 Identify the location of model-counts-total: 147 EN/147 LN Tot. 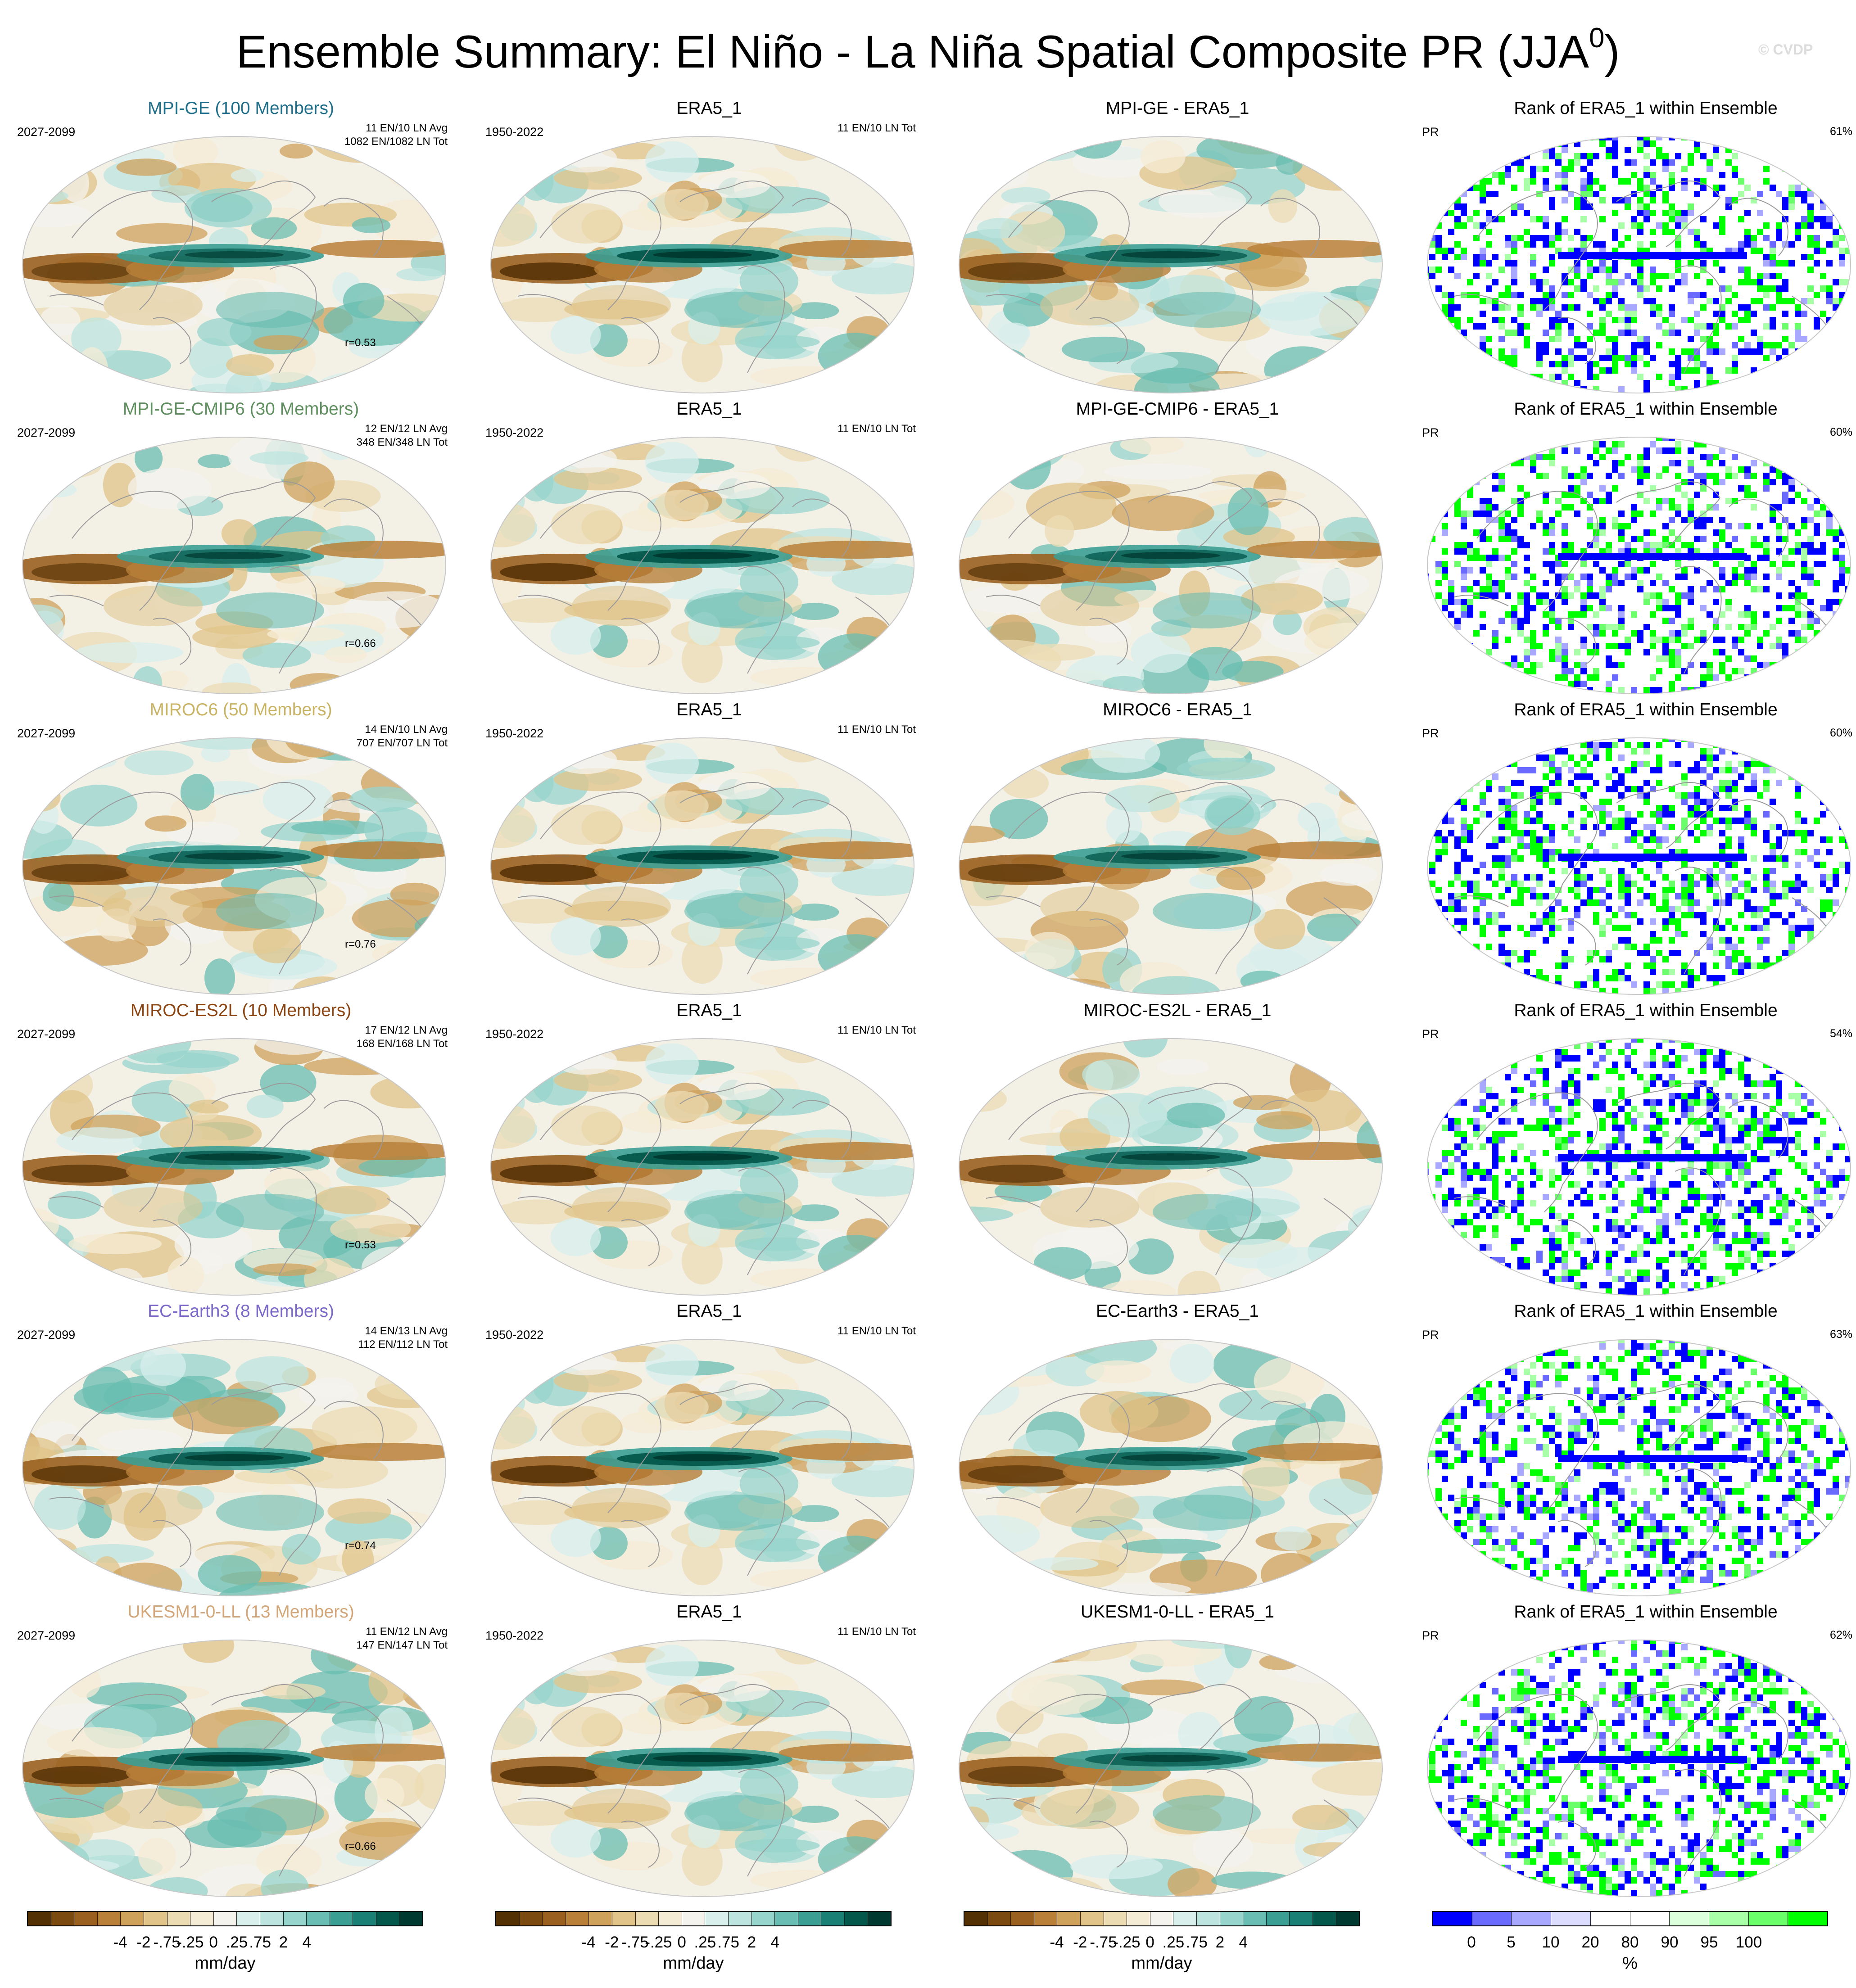
(402, 1645).